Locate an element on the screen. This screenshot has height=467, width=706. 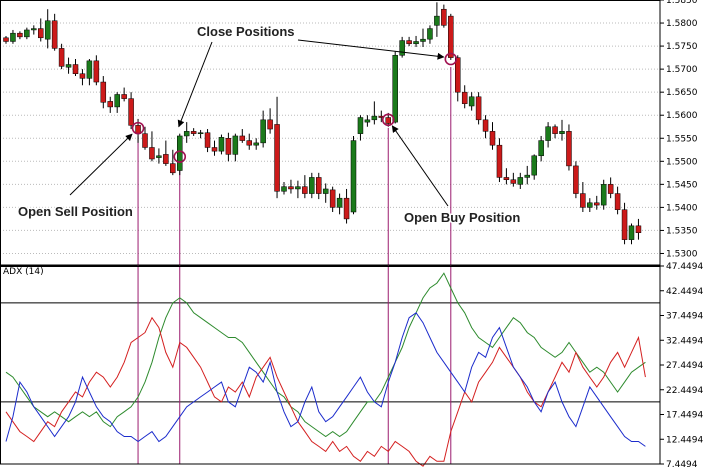
adx-tick-label: 17.4494 is located at coordinates (684, 416).